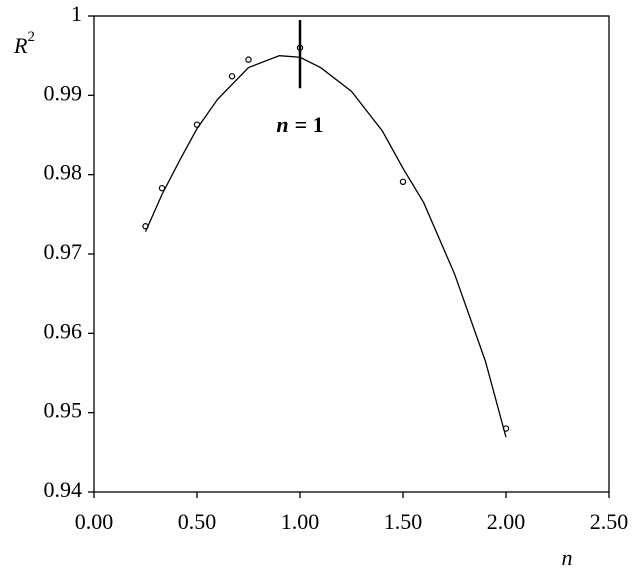 This screenshot has width=641, height=572. I want to click on x-tick-label: 0.00, so click(94, 521).